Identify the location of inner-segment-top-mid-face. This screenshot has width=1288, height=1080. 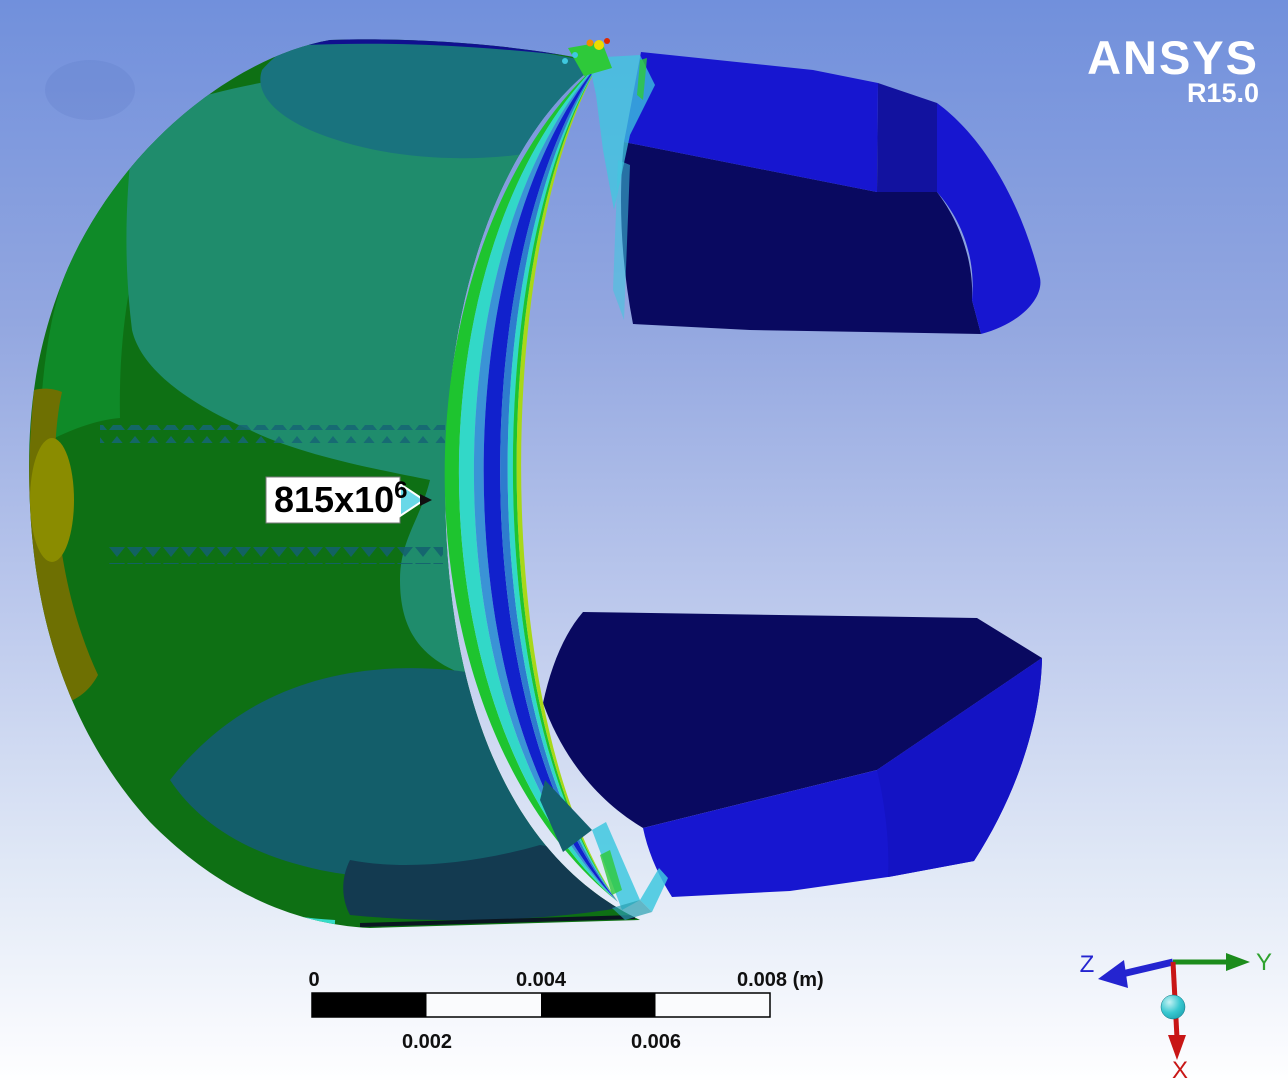
(907, 137).